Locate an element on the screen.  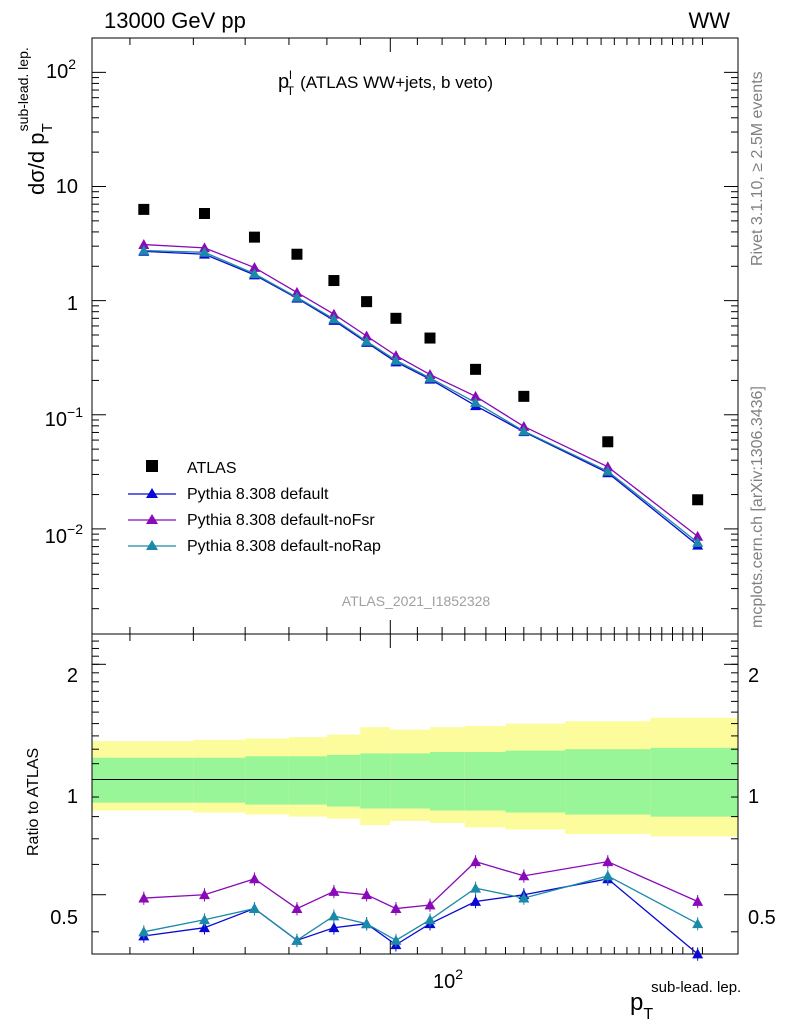
ratio-tick-1-left: 1 is located at coordinates (72, 797).